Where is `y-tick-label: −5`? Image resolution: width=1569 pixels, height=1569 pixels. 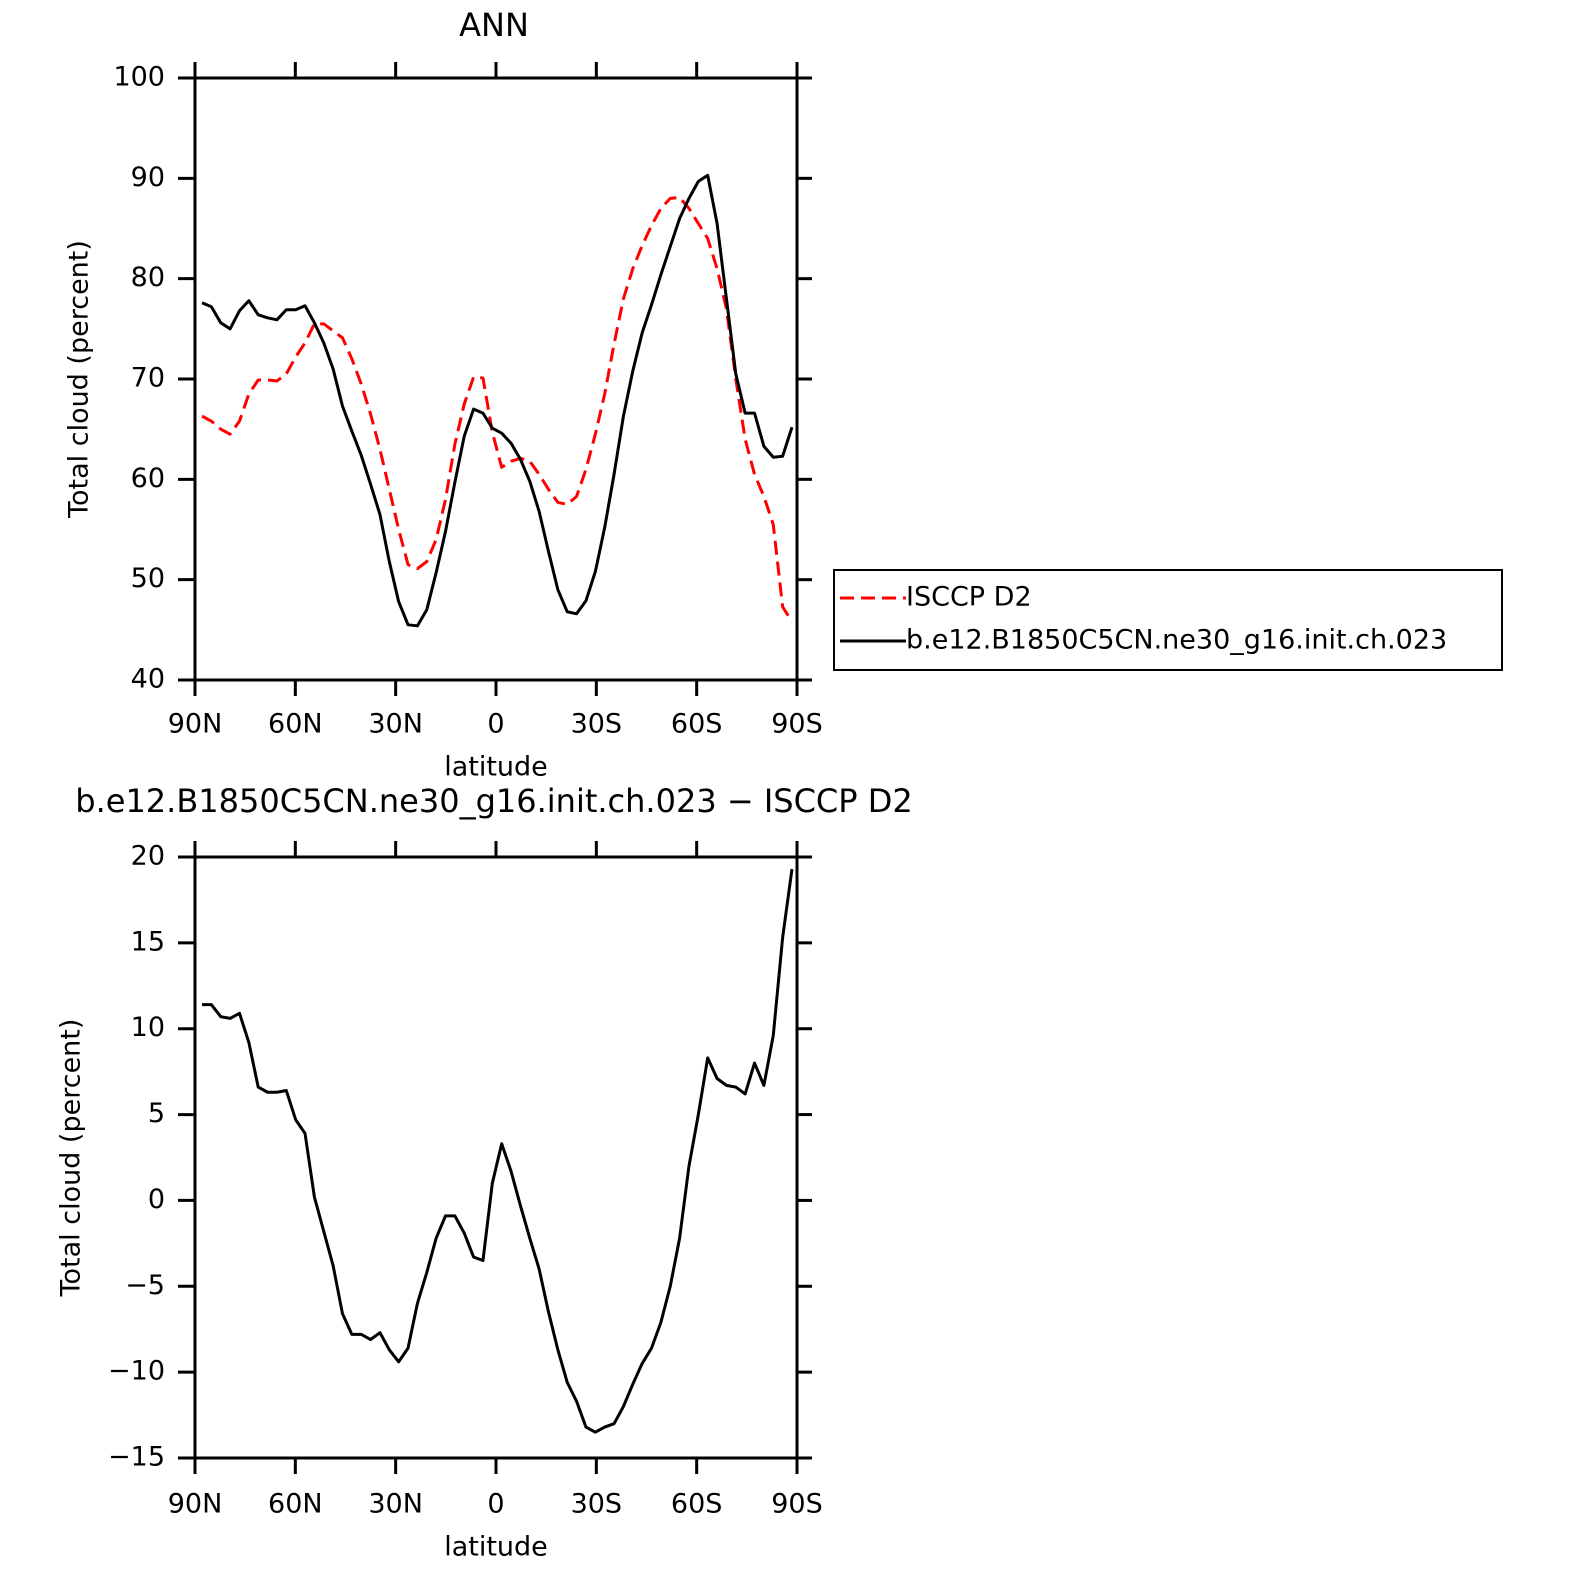
y-tick-label: −5 is located at coordinates (145, 1285).